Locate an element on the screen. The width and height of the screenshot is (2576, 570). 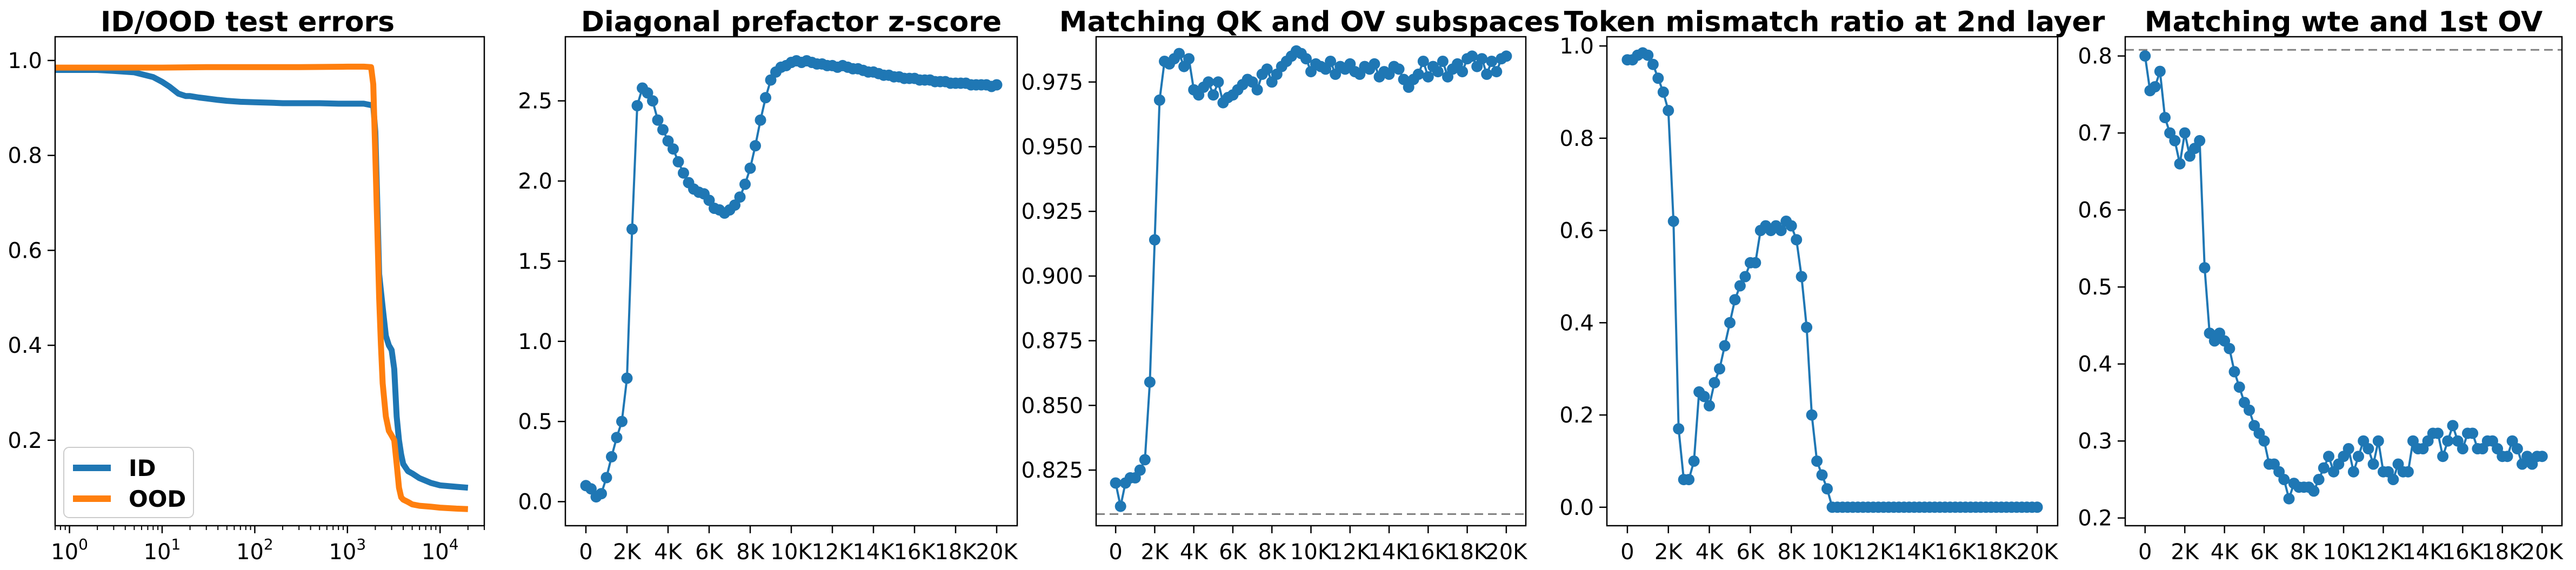
y-tick-label: 0.5 is located at coordinates (535, 422).